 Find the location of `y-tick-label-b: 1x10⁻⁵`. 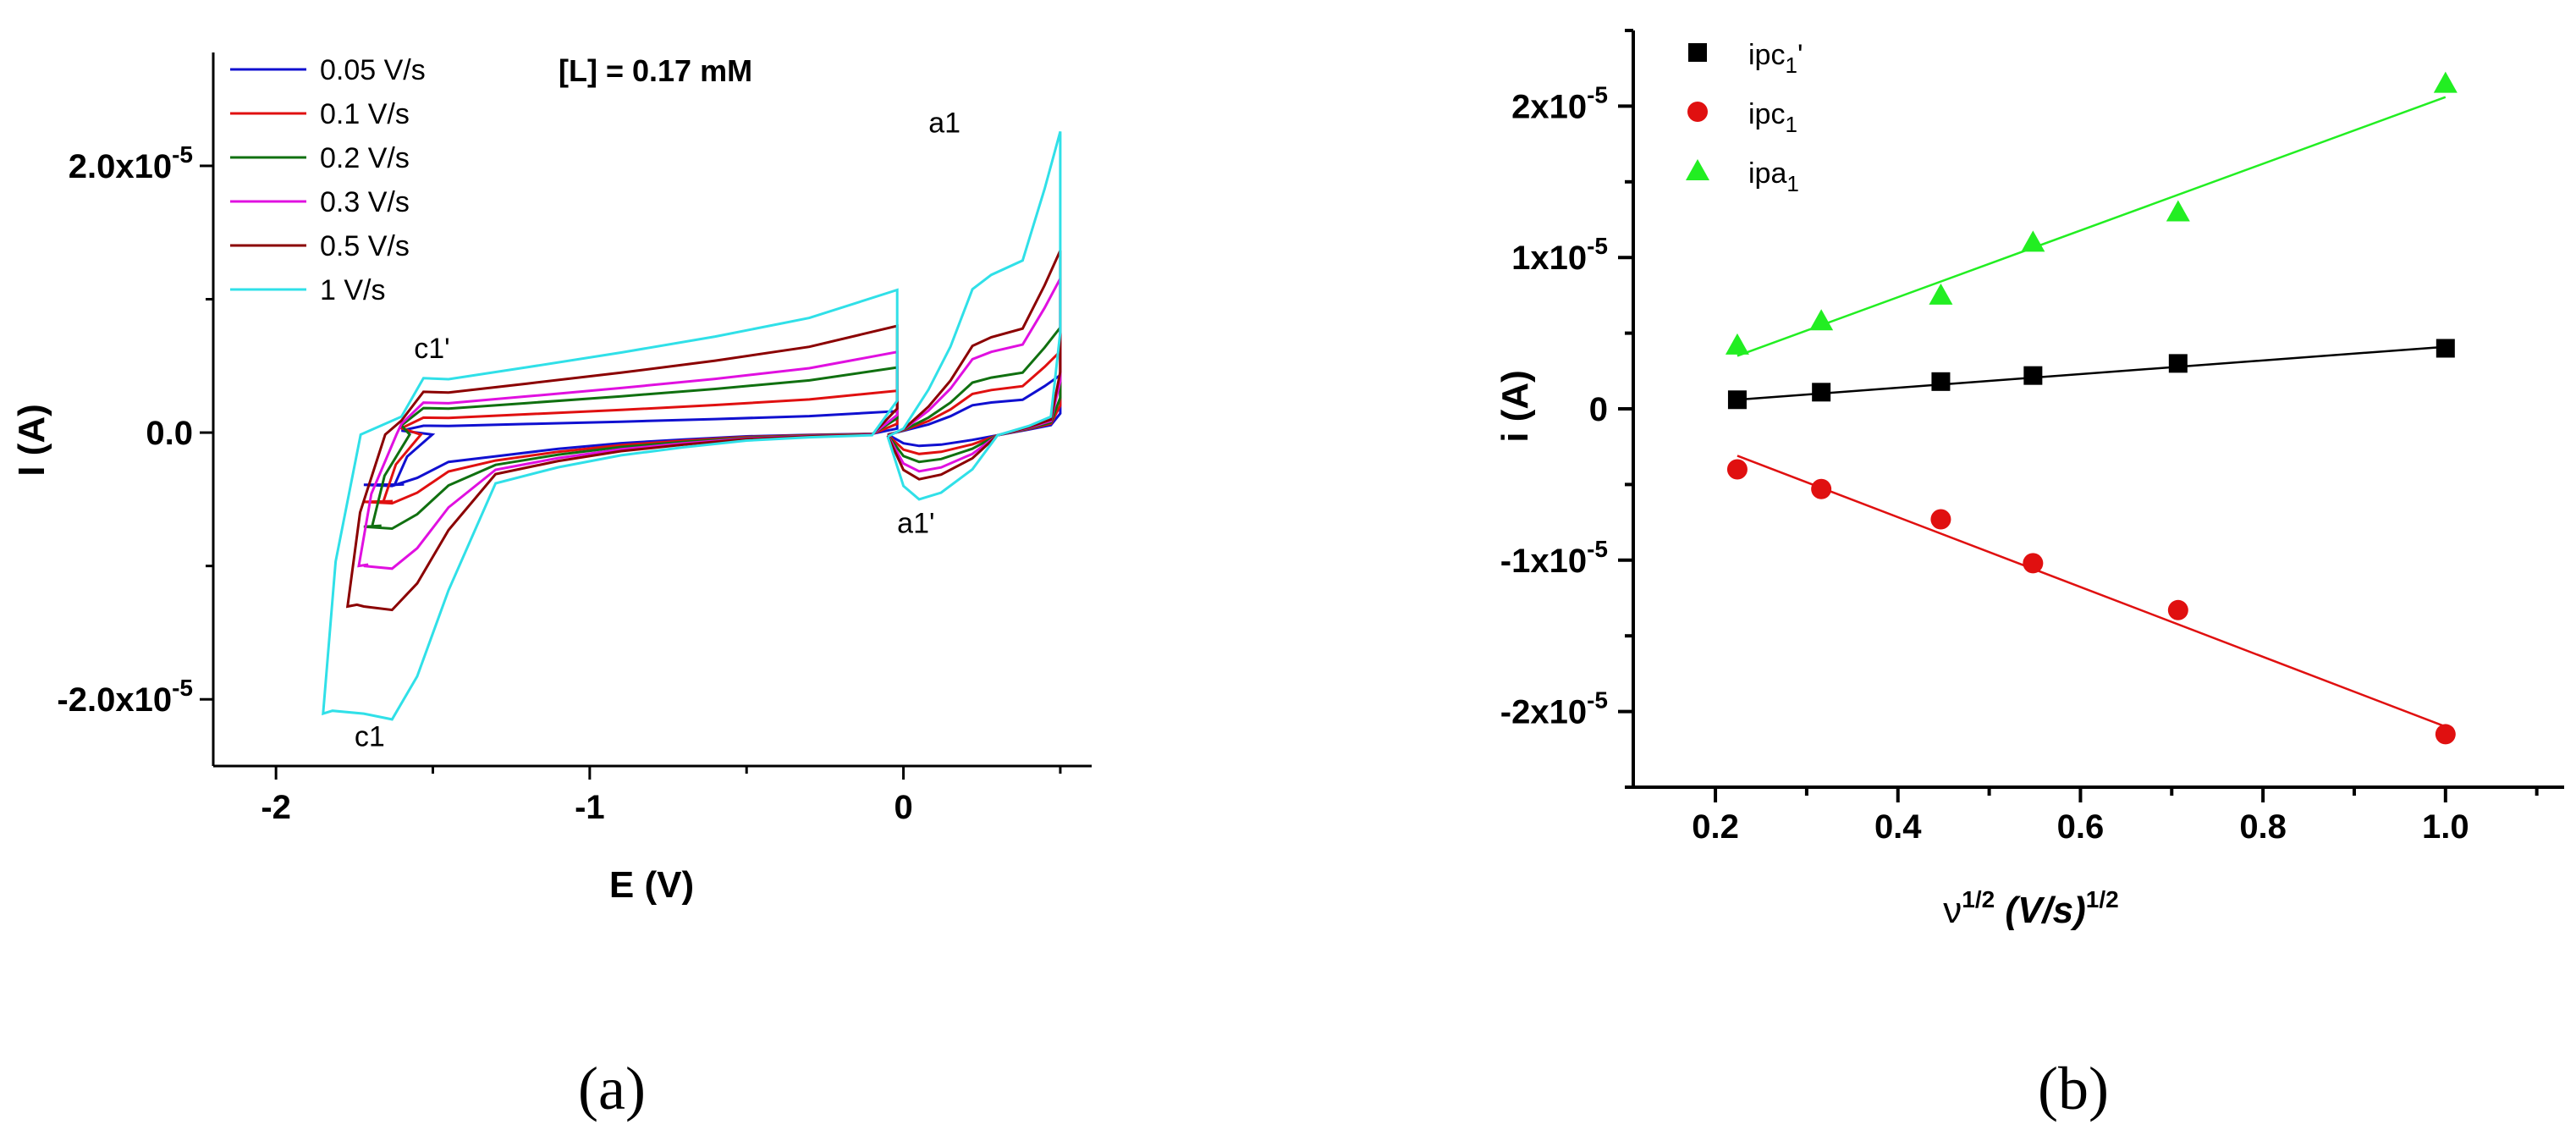

y-tick-label-b: 1x10⁻⁵ is located at coordinates (1559, 255).